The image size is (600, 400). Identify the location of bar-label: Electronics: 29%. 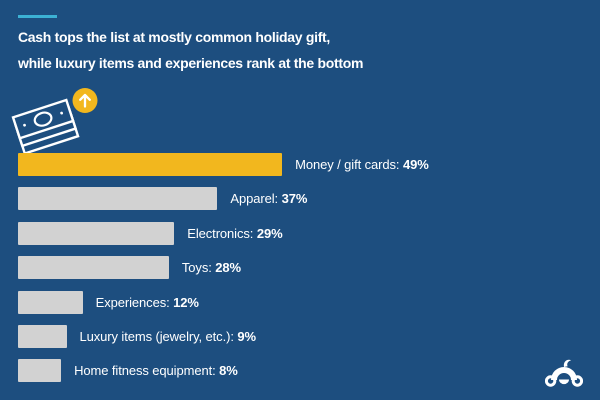
(234, 233).